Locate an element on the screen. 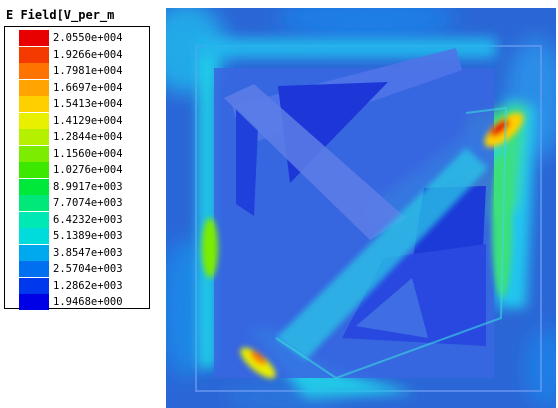 This screenshot has width=558, height=408. legend-level-label: 3.8547e+003 is located at coordinates (88, 252).